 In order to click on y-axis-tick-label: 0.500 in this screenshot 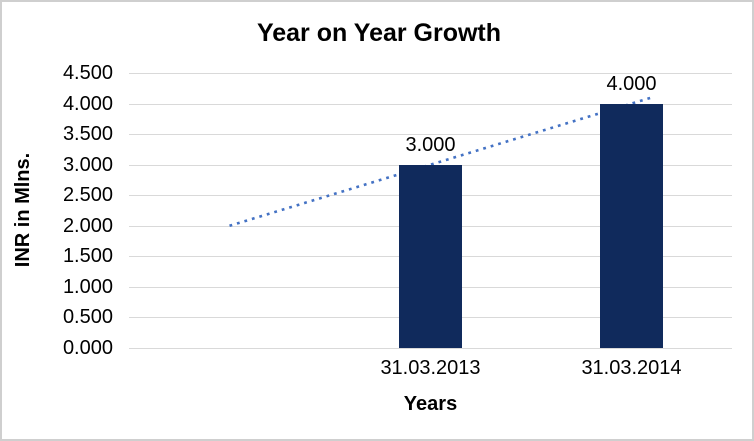, I will do `click(87, 317)`.